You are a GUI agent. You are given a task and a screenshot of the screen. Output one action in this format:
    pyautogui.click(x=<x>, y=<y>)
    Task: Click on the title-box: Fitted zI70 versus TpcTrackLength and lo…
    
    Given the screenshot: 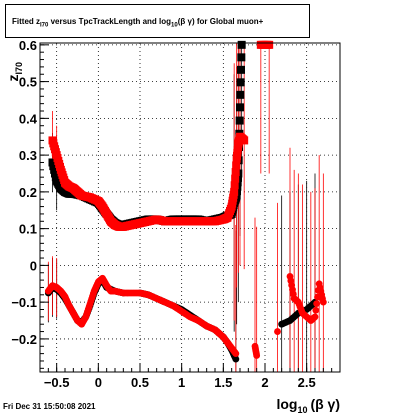 What is the action you would take?
    pyautogui.click(x=157, y=21)
    